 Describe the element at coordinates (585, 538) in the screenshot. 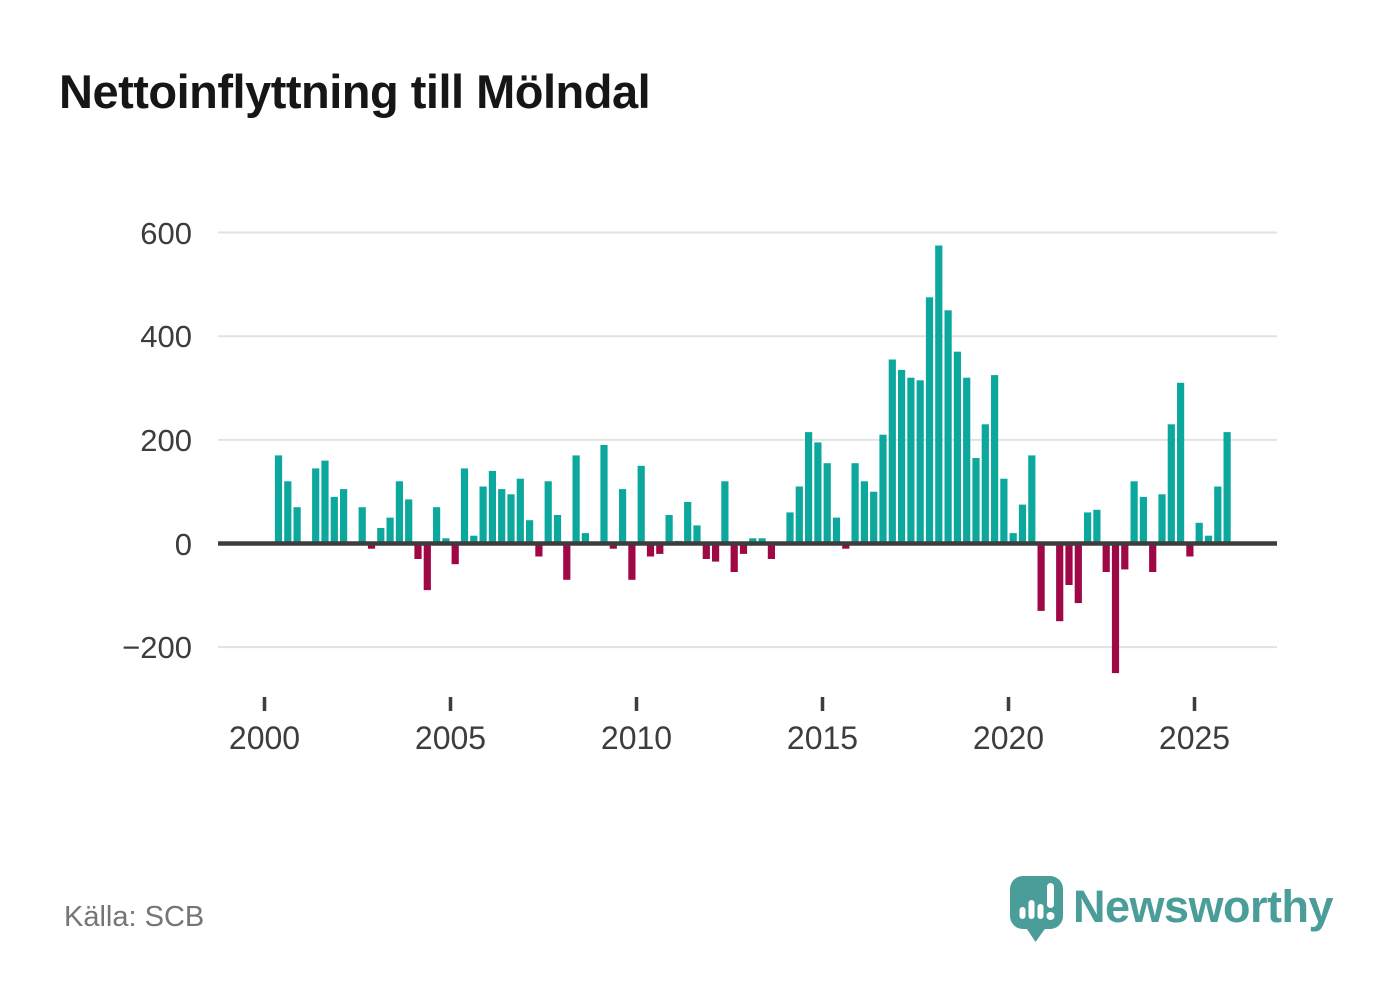

I see `bar-2008-Q3` at that location.